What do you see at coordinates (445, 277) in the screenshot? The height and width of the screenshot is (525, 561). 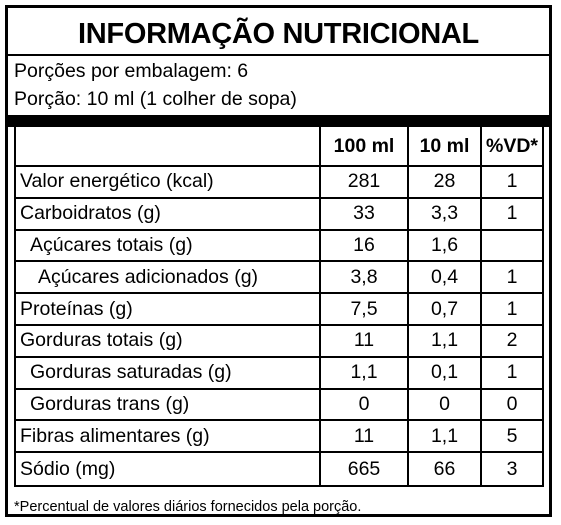 I see `value-per-portion: 0,4` at bounding box center [445, 277].